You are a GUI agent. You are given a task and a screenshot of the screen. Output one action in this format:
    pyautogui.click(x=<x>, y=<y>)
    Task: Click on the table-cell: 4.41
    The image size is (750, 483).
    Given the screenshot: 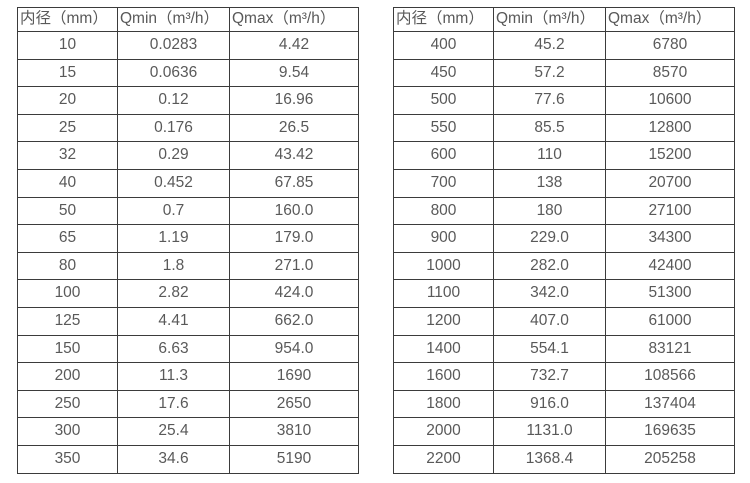 What is the action you would take?
    pyautogui.click(x=173, y=321)
    